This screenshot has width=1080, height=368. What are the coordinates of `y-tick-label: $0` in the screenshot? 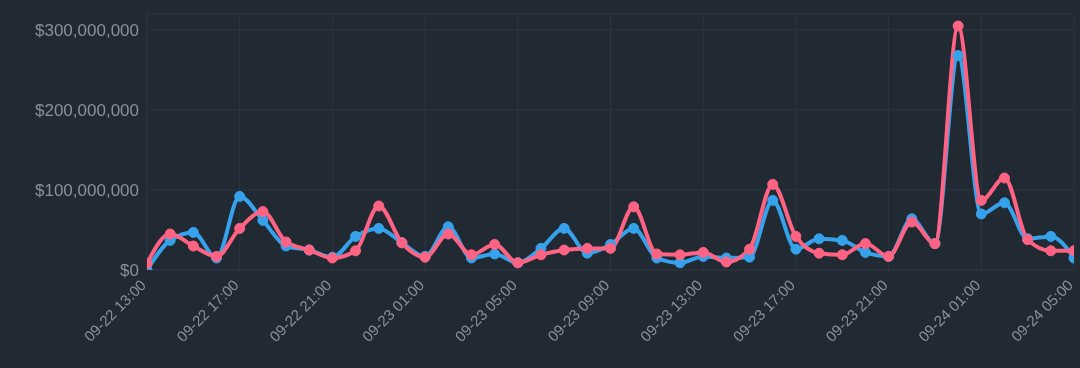 It's located at (129, 271).